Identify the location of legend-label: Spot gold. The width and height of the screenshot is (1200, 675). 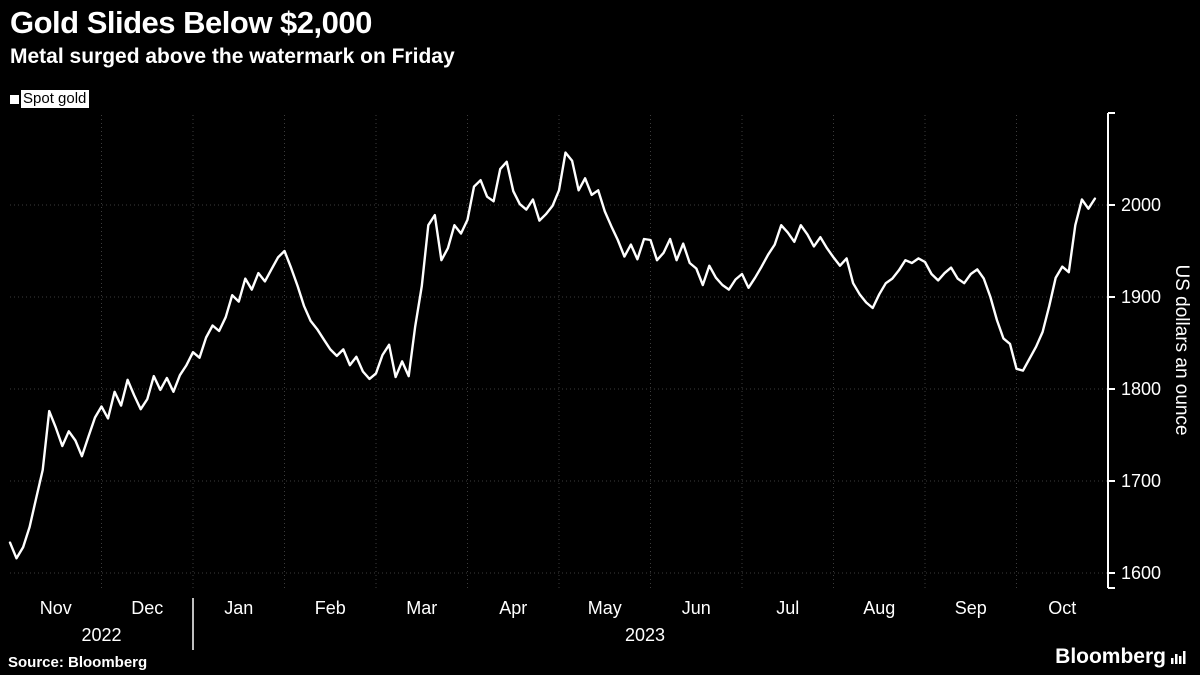
(55, 99).